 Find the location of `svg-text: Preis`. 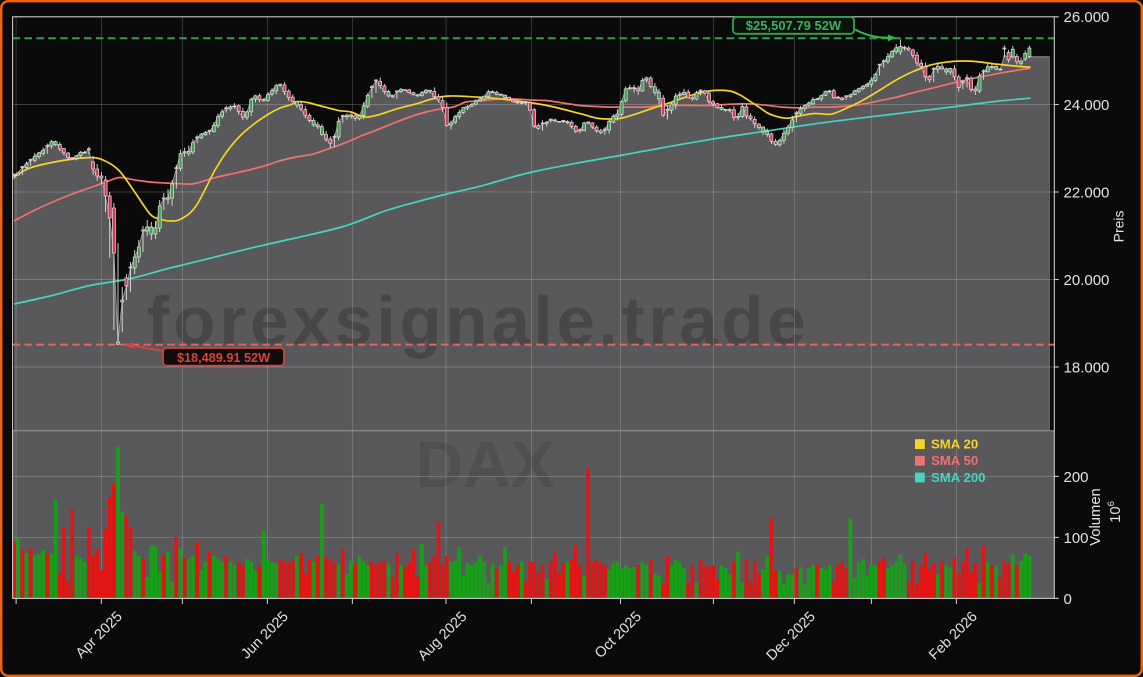

svg-text: Preis is located at coordinates (1118, 226).